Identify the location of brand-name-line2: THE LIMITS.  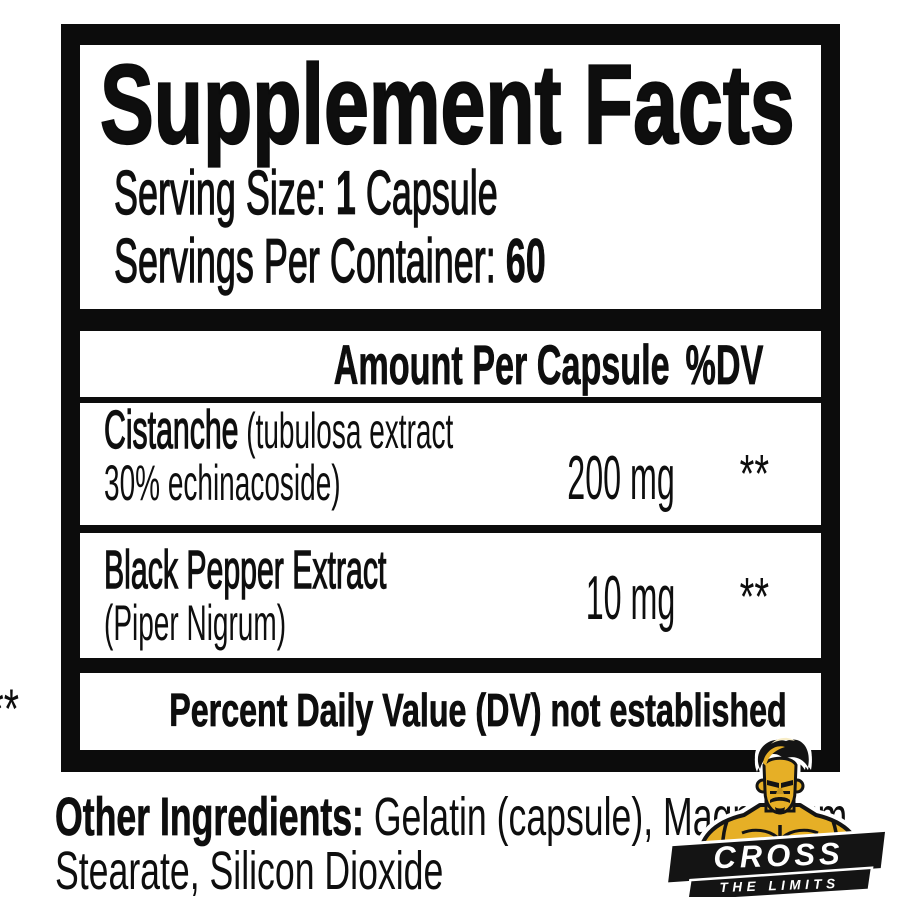
(779, 885).